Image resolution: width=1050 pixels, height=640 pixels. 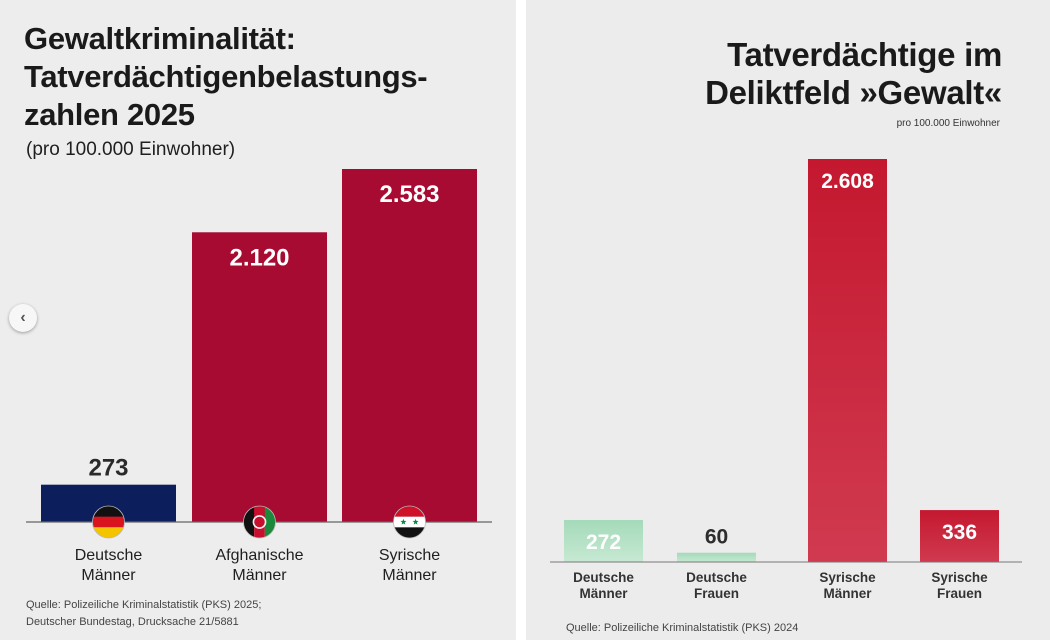 What do you see at coordinates (864, 54) in the screenshot?
I see `right-title-line: Tatverdächtige im` at bounding box center [864, 54].